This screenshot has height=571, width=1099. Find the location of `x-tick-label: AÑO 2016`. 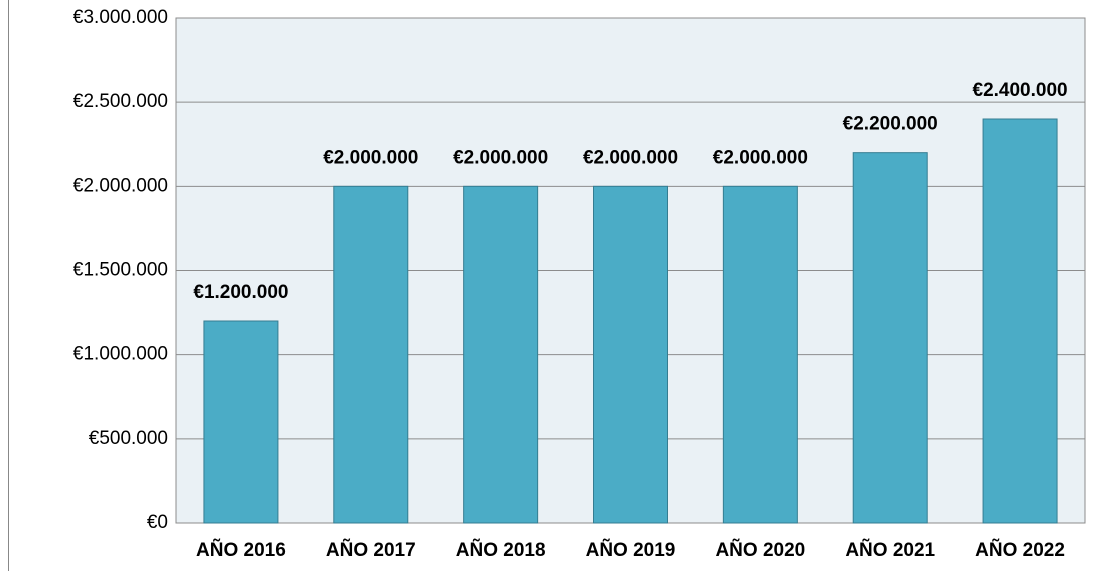

x-tick-label: AÑO 2016 is located at coordinates (241, 550).